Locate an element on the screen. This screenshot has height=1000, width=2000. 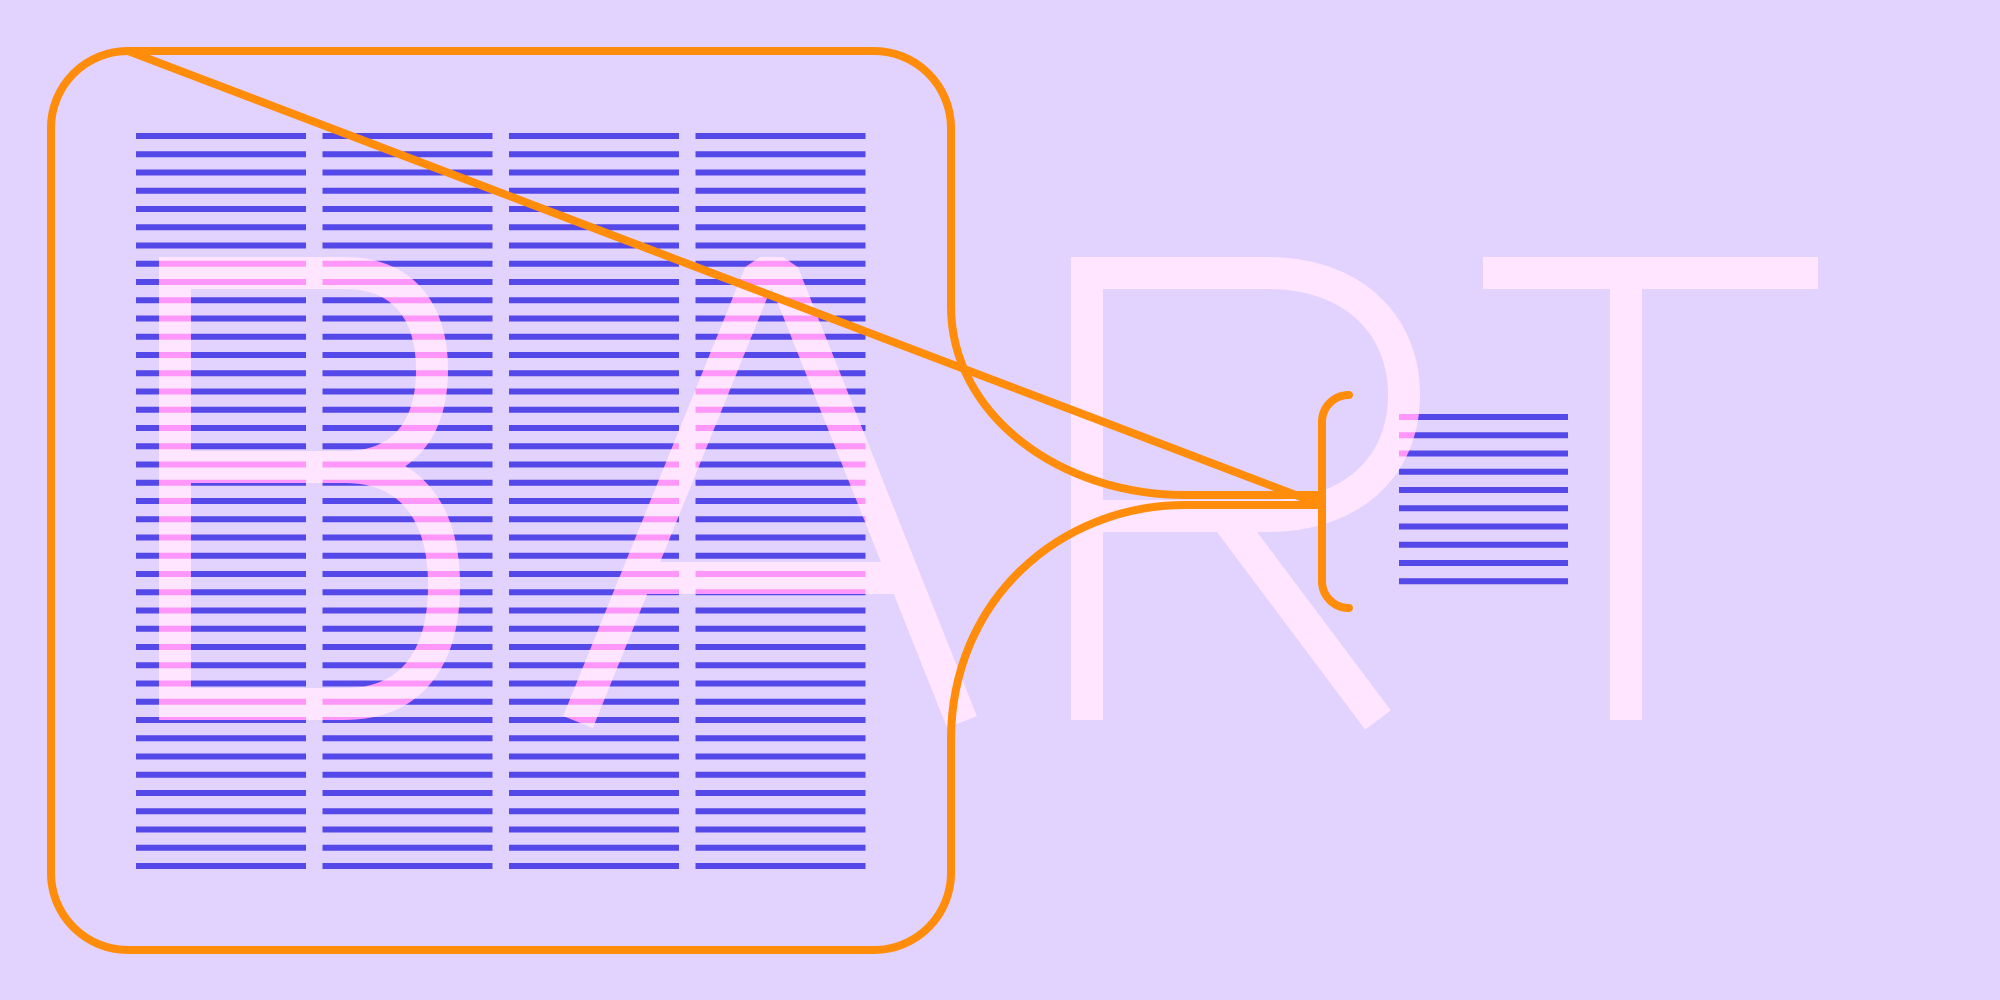
bracket is located at coordinates (1335, 501).